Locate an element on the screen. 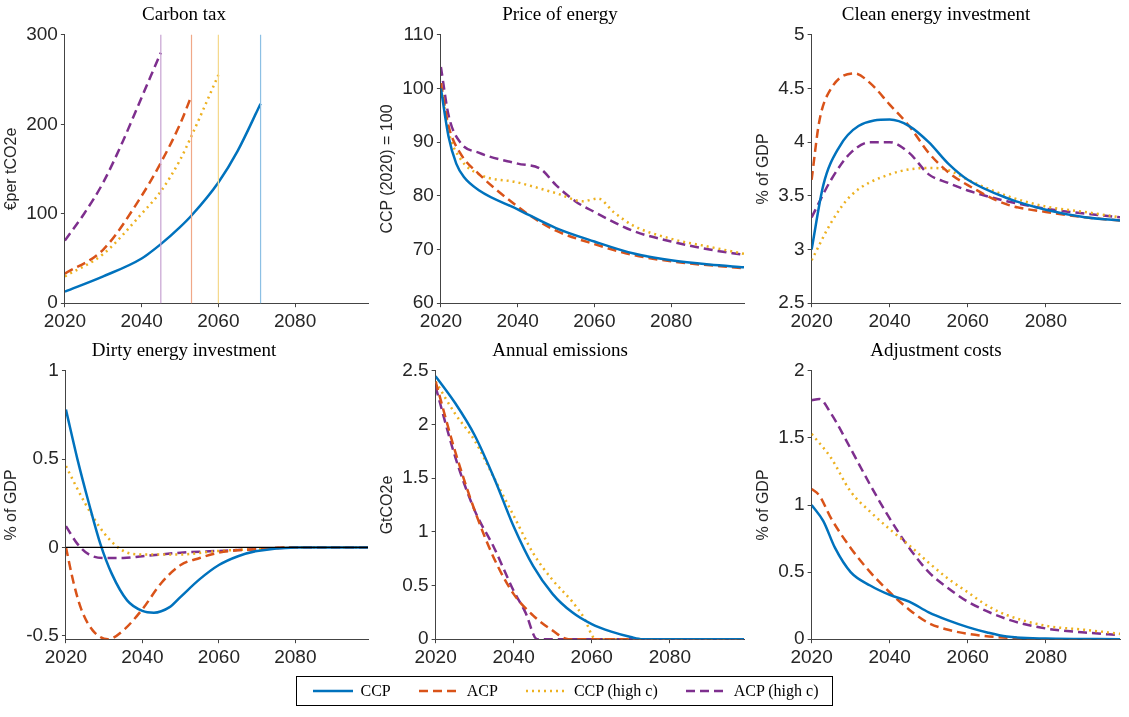 This screenshot has width=1129, height=717. legend-label: ACP is located at coordinates (482, 691).